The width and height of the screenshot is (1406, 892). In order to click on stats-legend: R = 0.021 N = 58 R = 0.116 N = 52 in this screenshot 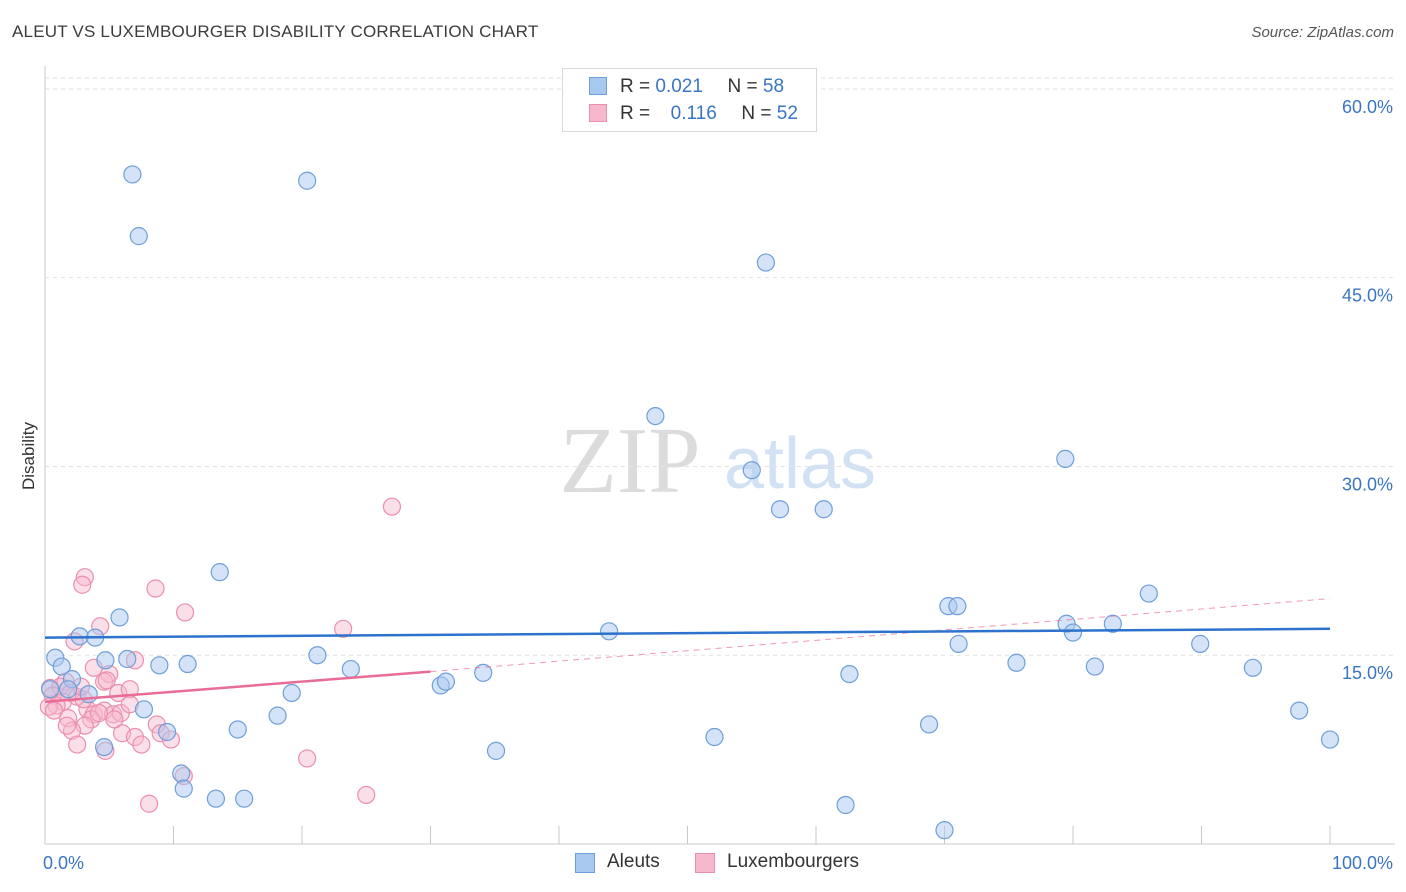, I will do `click(689, 100)`.